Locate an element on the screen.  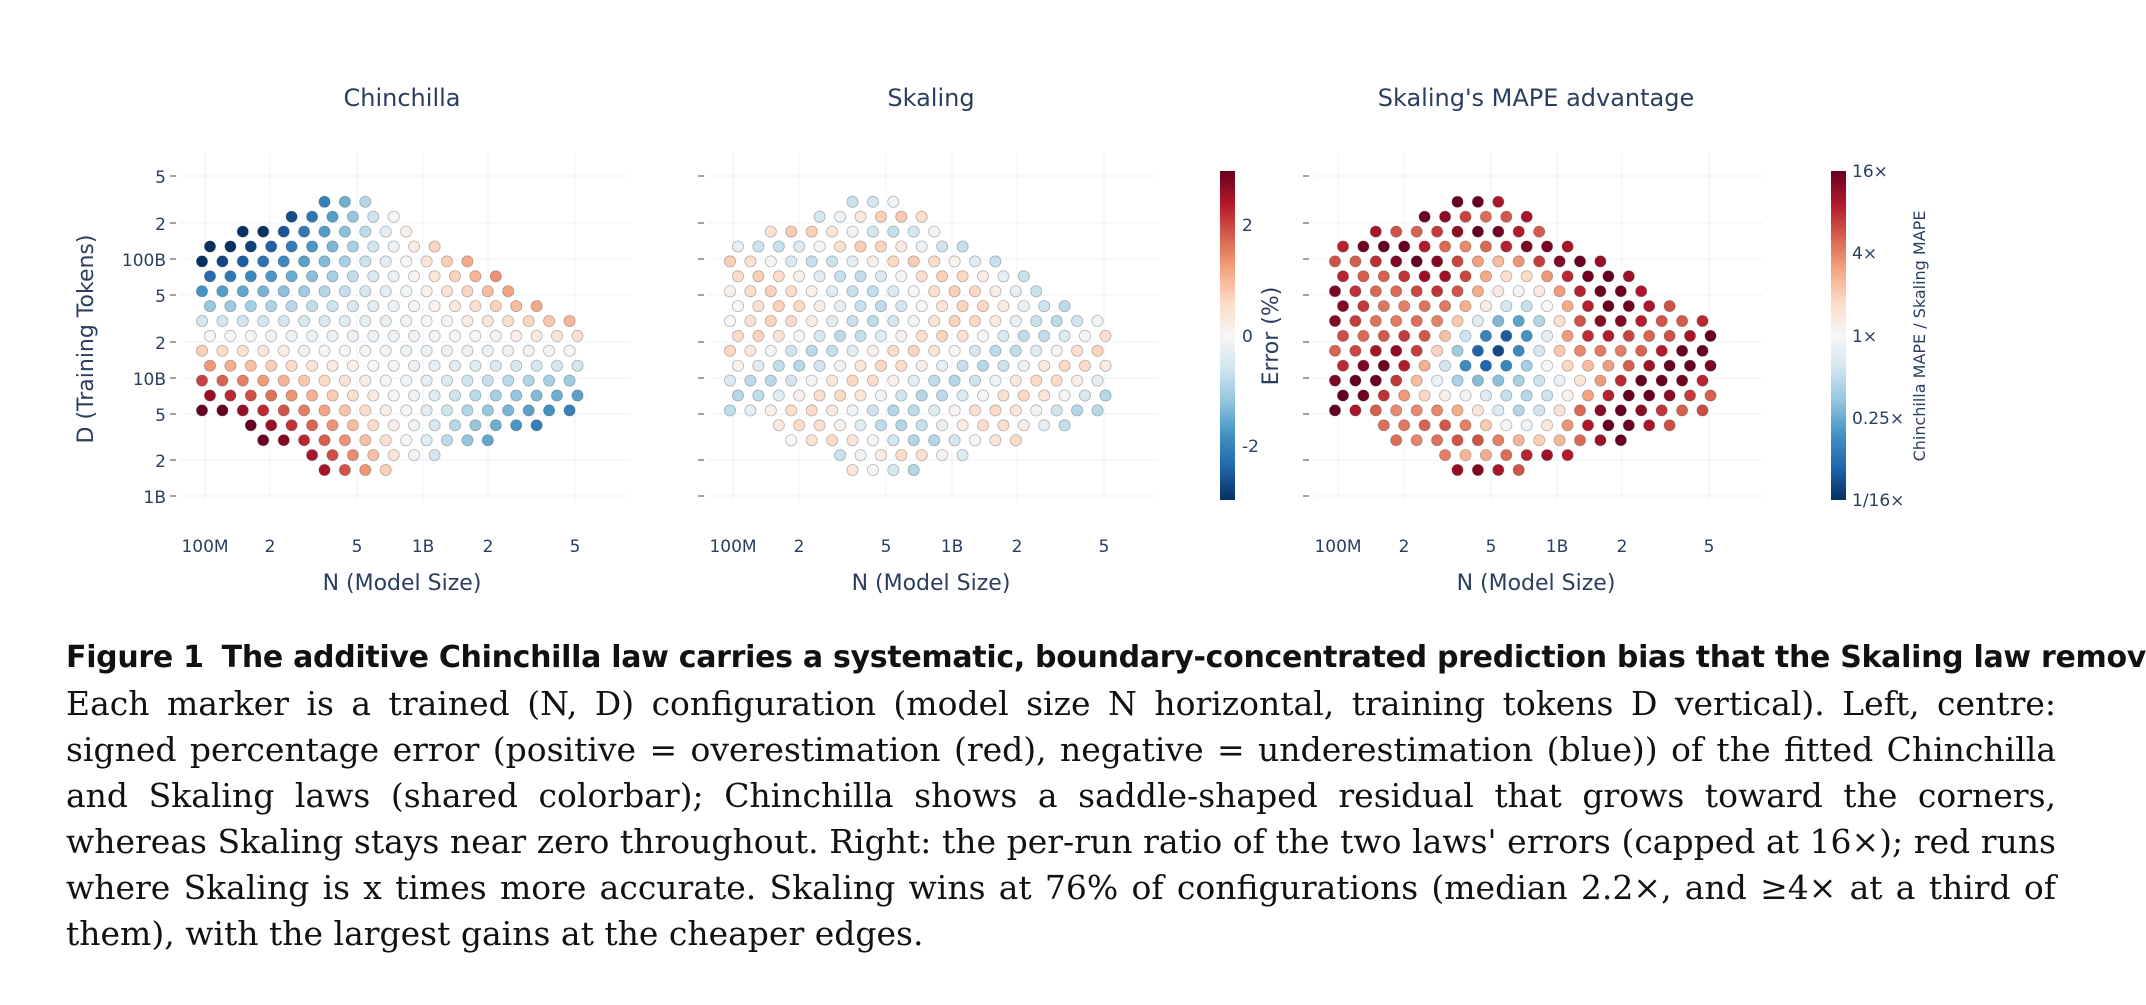
x-tick-label: 1B is located at coordinates (952, 547).